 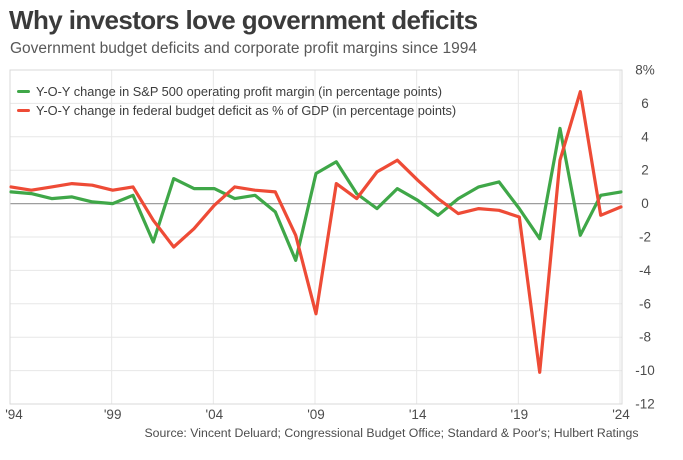 What do you see at coordinates (621, 414) in the screenshot?
I see `x-tick-label: '24` at bounding box center [621, 414].